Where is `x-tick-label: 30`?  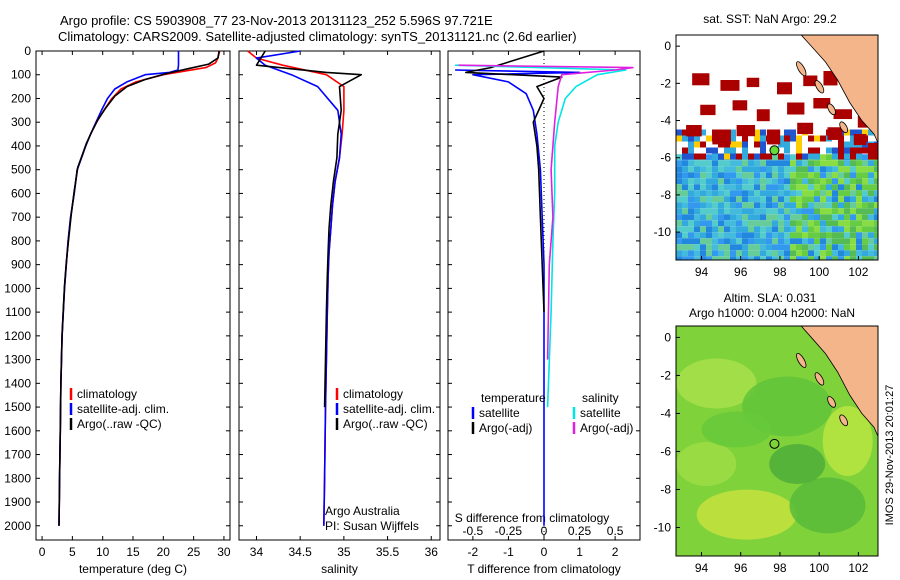 x-tick-label: 30 is located at coordinates (224, 552).